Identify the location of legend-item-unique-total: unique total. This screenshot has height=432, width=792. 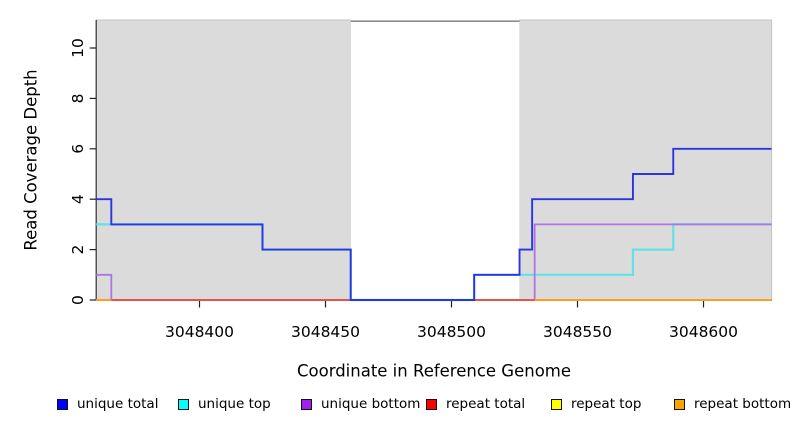
(107, 404).